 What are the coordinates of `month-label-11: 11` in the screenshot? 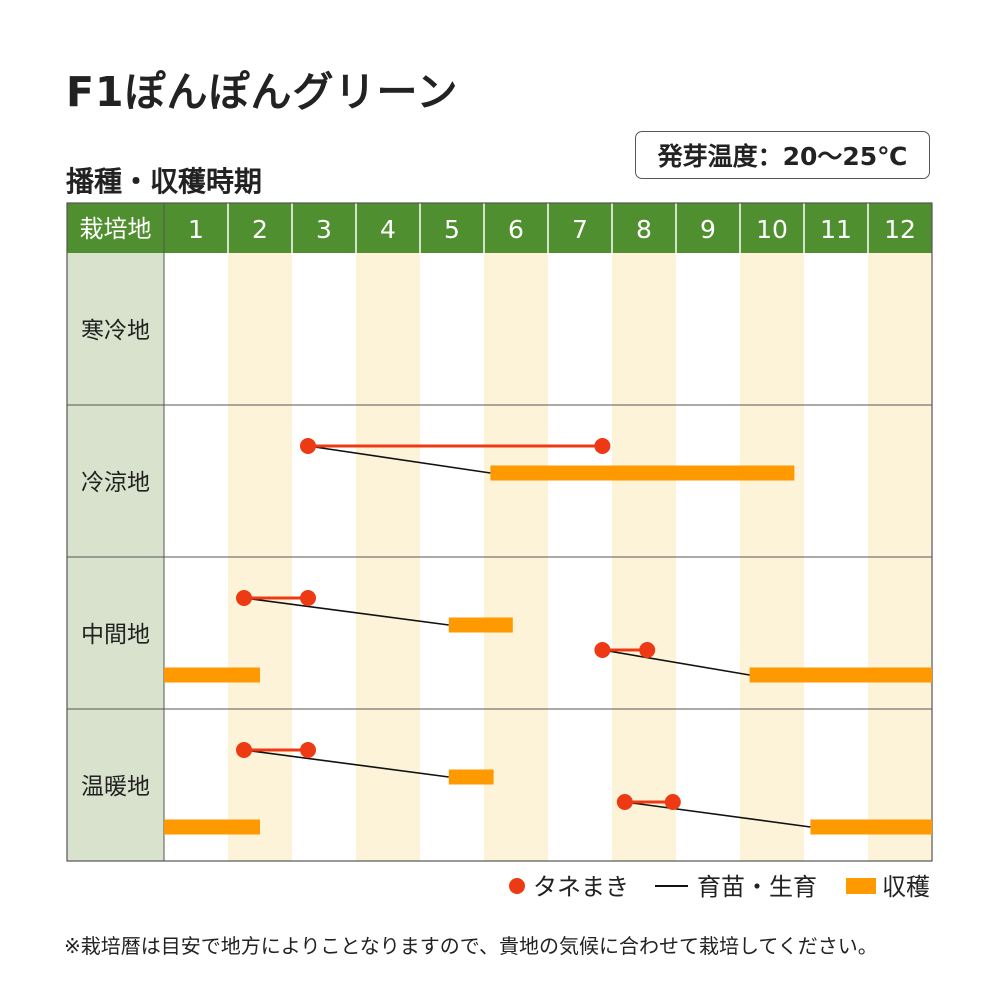 It's located at (836, 229).